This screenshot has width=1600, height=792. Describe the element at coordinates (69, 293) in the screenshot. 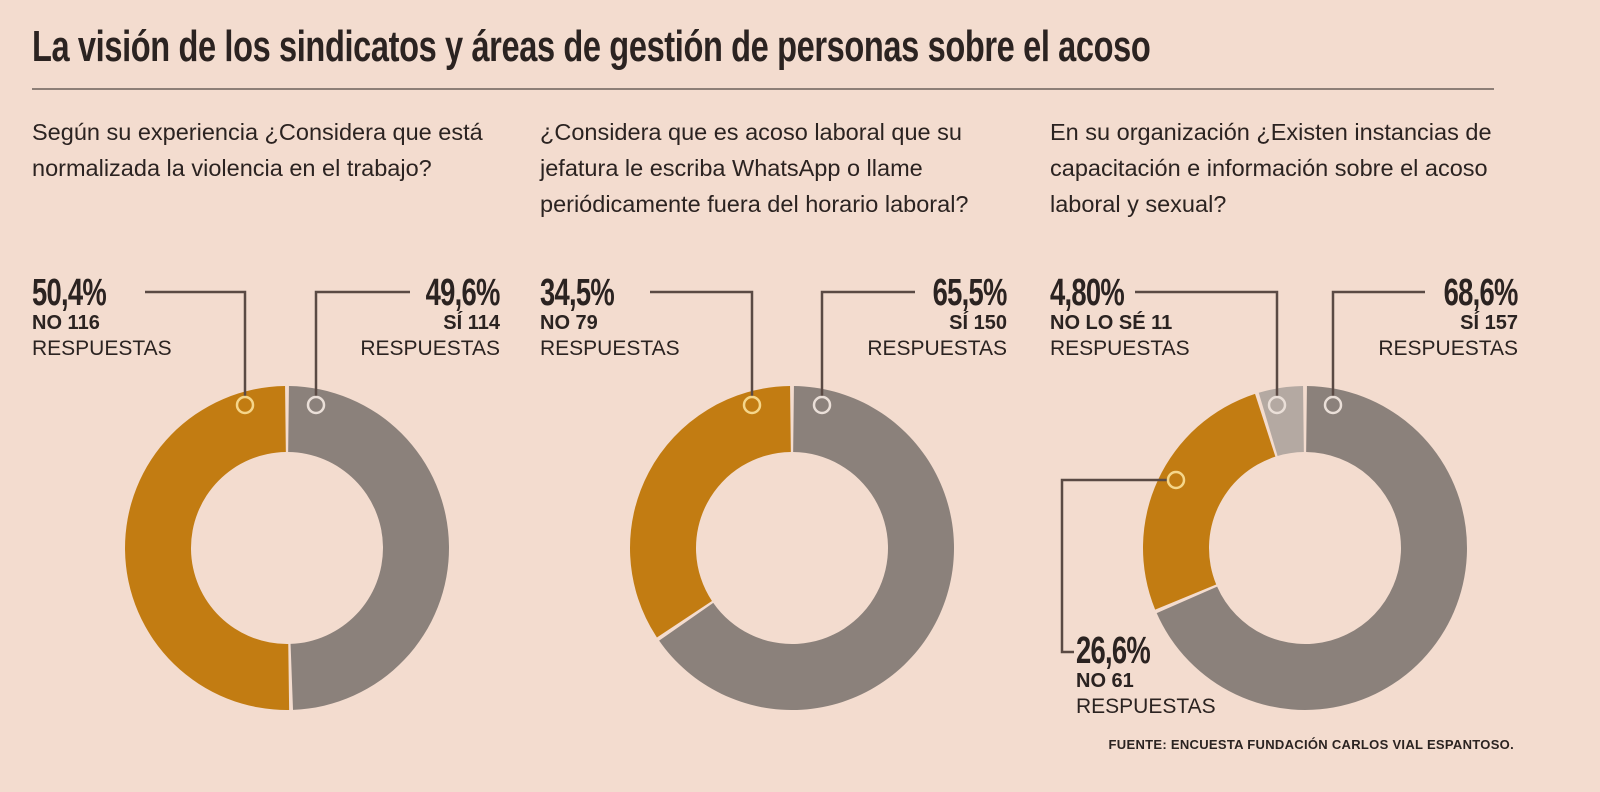

I see `pct: 50,4%` at that location.